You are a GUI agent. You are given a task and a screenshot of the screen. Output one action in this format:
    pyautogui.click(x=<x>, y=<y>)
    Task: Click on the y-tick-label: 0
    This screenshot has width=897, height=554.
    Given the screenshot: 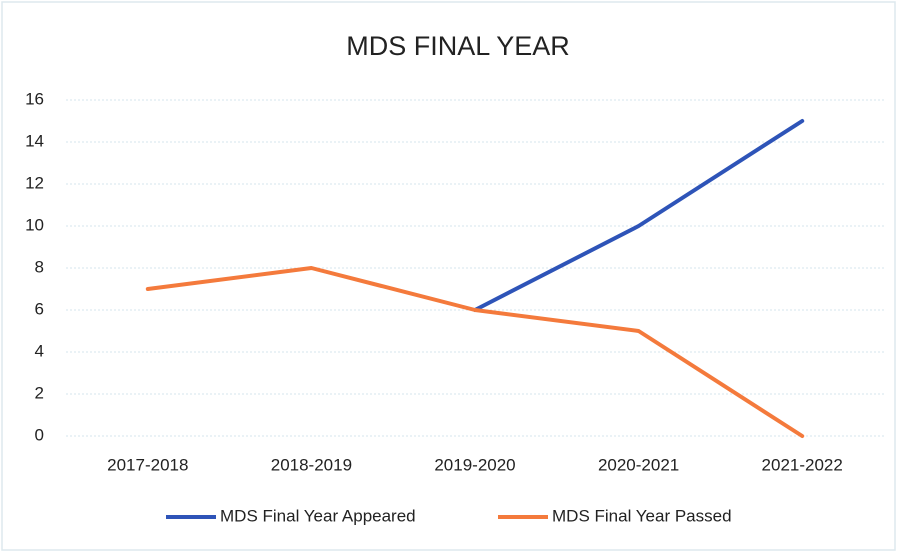 What is the action you would take?
    pyautogui.click(x=39, y=434)
    